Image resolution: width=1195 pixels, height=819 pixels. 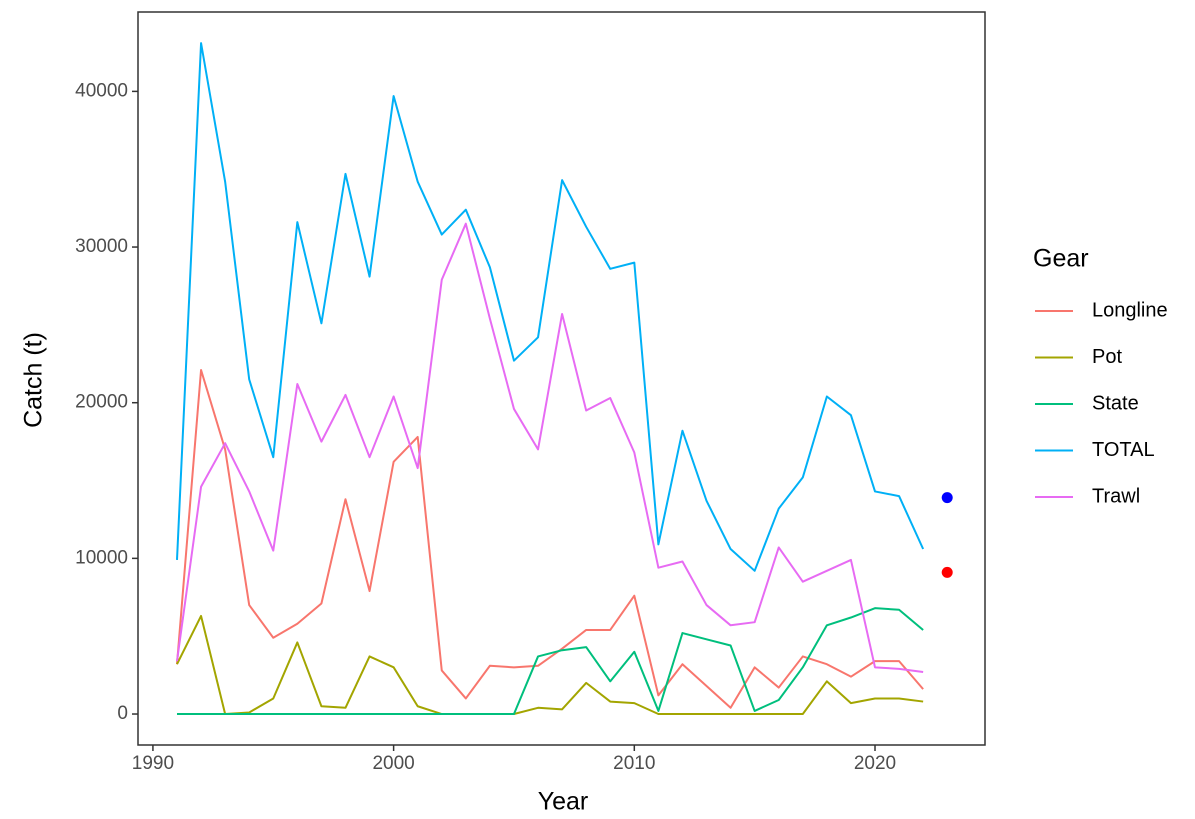 I want to click on legend-label: Pot, so click(x=1107, y=357).